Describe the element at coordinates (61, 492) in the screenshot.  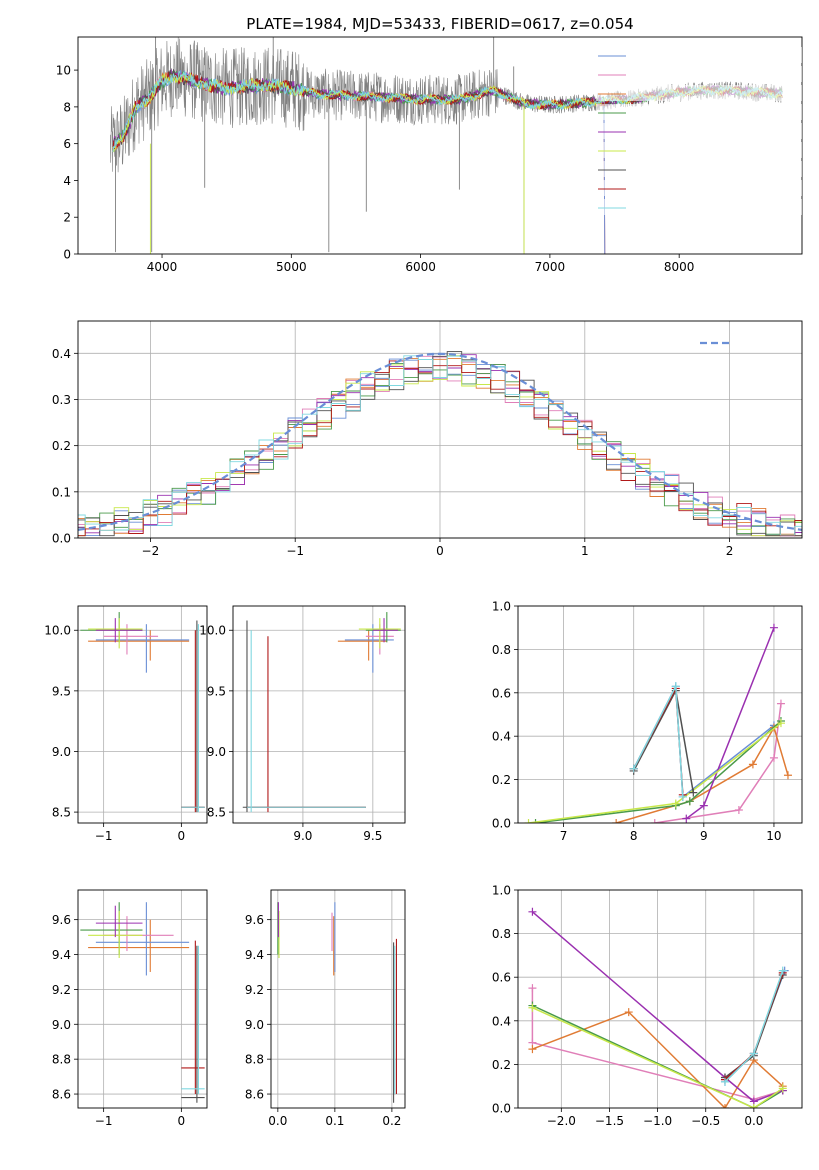
I see `y-tick-label: 0.1` at that location.